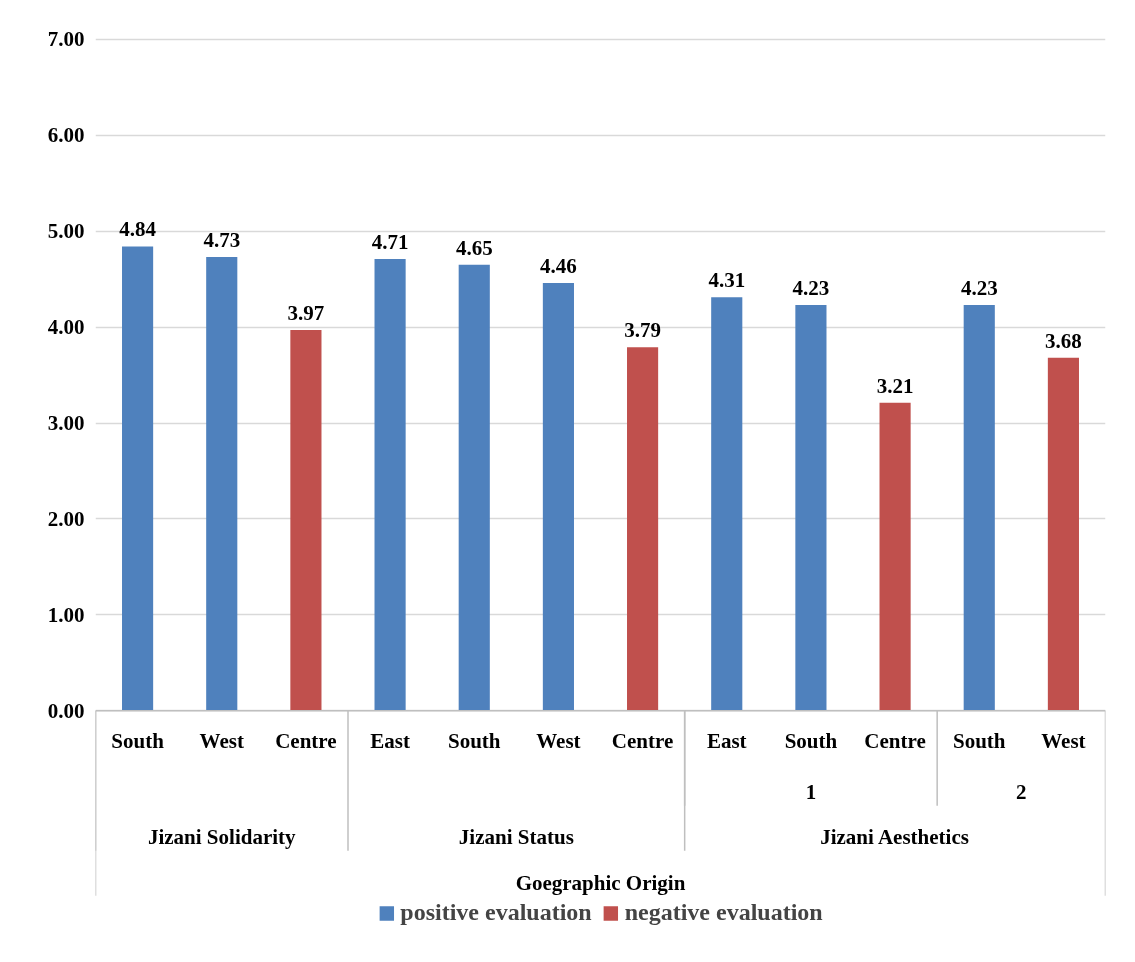 The width and height of the screenshot is (1135, 962). I want to click on text: Goegraphic Origin, so click(600, 882).